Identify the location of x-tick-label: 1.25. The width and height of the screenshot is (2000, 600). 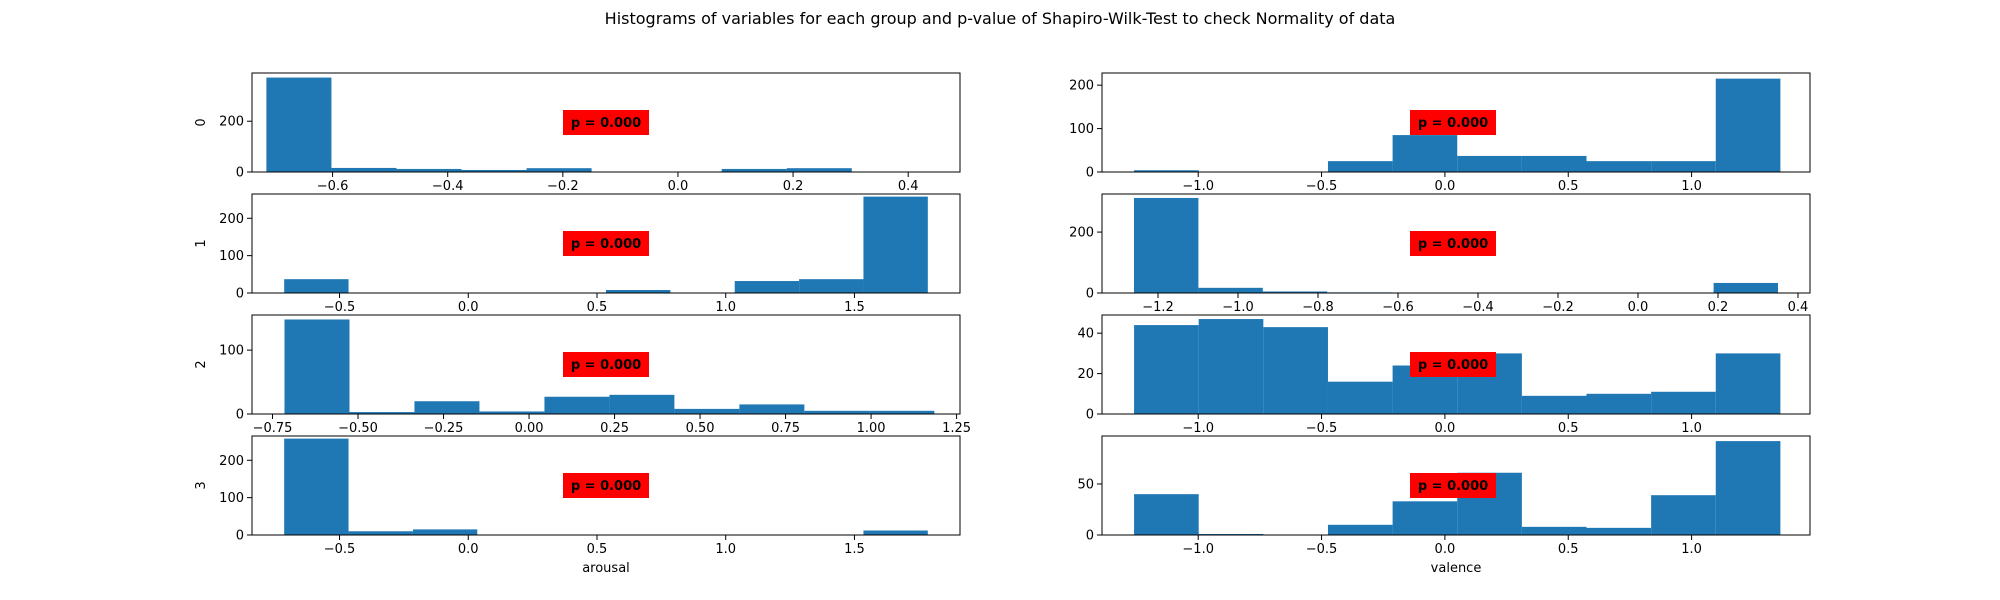
(956, 428).